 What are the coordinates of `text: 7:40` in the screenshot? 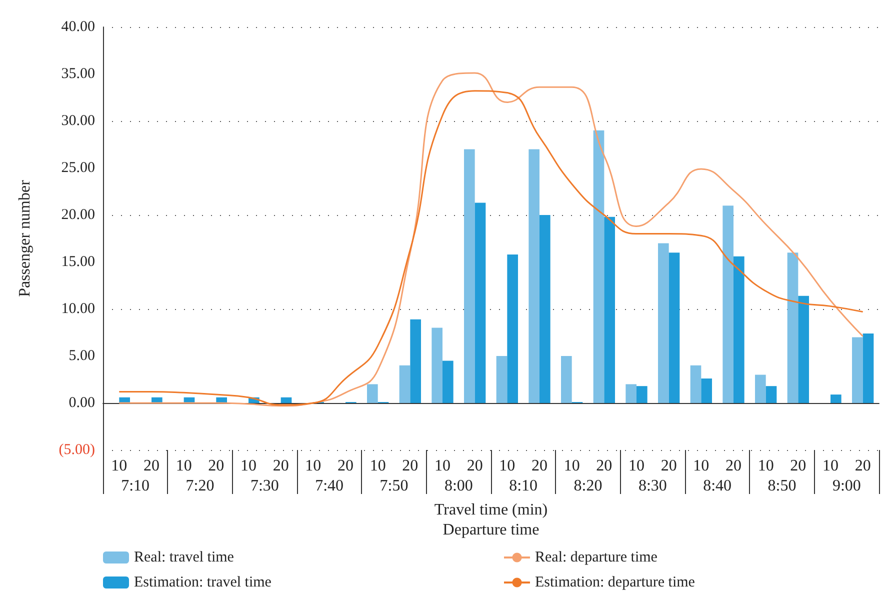 It's located at (329, 486).